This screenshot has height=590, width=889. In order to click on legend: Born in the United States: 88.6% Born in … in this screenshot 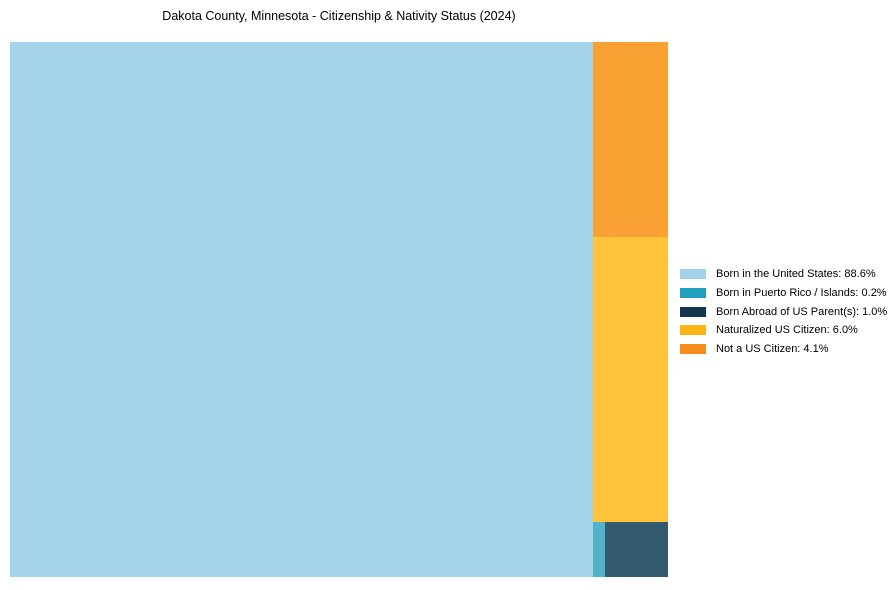, I will do `click(783, 311)`.